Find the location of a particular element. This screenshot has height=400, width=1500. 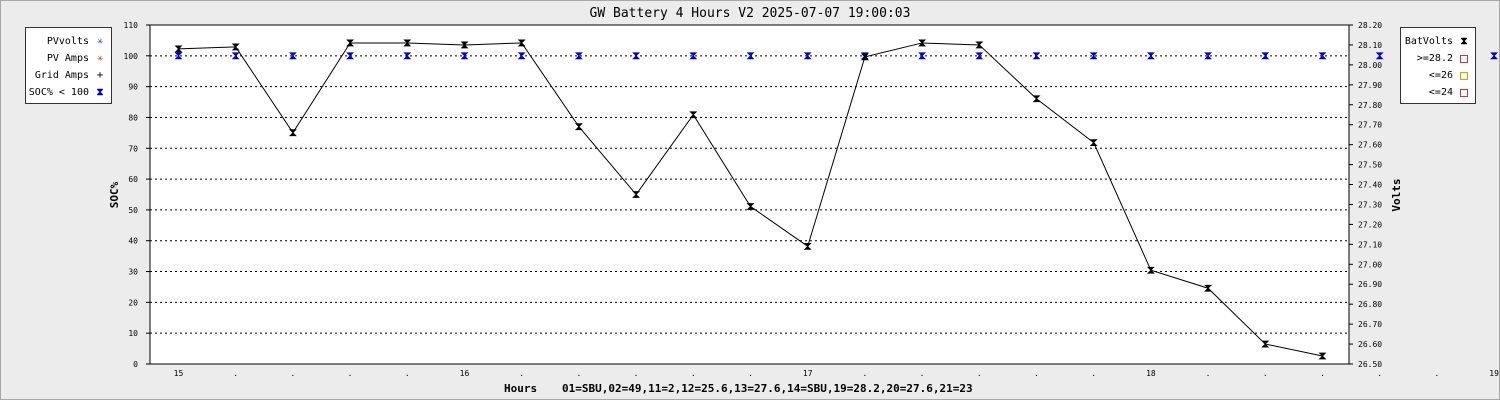

x-ticks: 15.... 16..... 17..... 18..... 19 is located at coordinates (836, 373).